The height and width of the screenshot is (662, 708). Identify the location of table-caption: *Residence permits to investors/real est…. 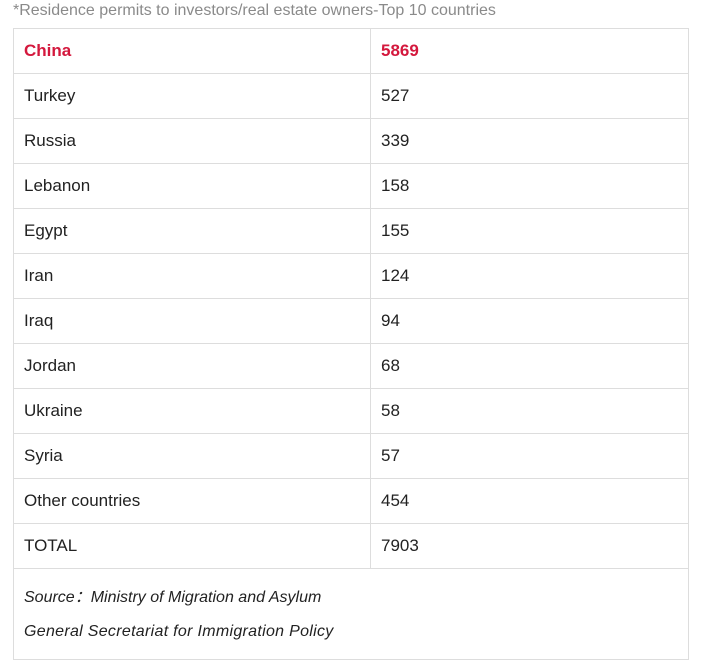
(254, 10).